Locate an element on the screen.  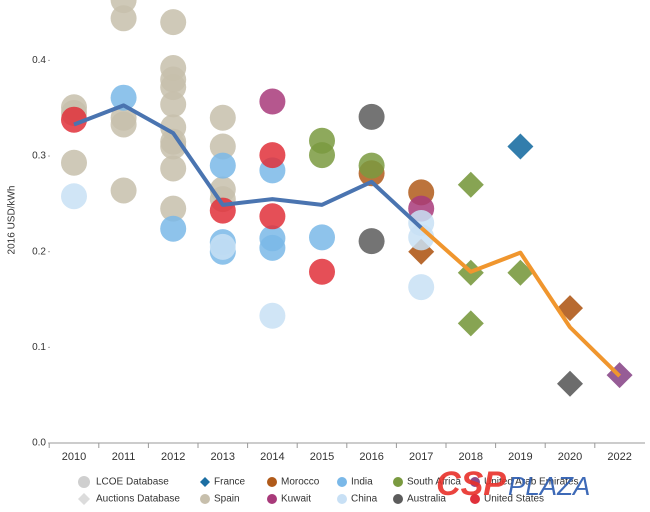
x-tick-label: 2019 is located at coordinates (520, 457).